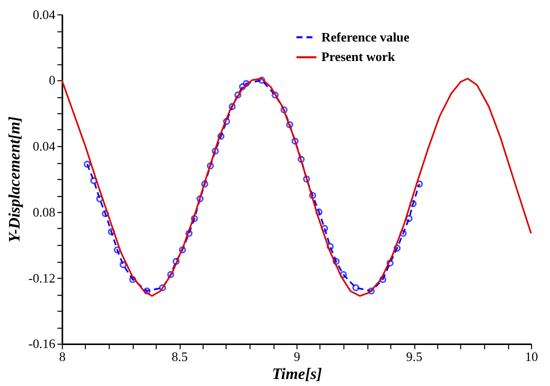  What do you see at coordinates (365, 36) in the screenshot?
I see `legend-label: Reference value` at bounding box center [365, 36].